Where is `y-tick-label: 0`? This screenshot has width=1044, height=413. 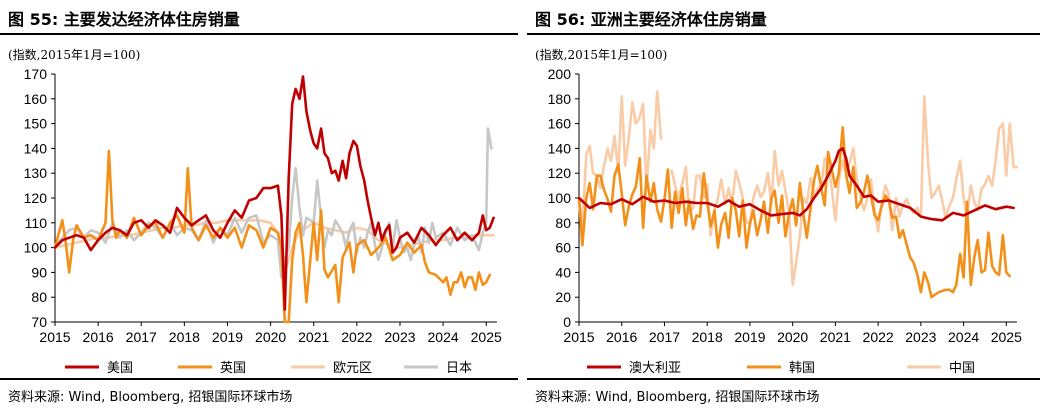 y-tick-label: 0 is located at coordinates (567, 322).